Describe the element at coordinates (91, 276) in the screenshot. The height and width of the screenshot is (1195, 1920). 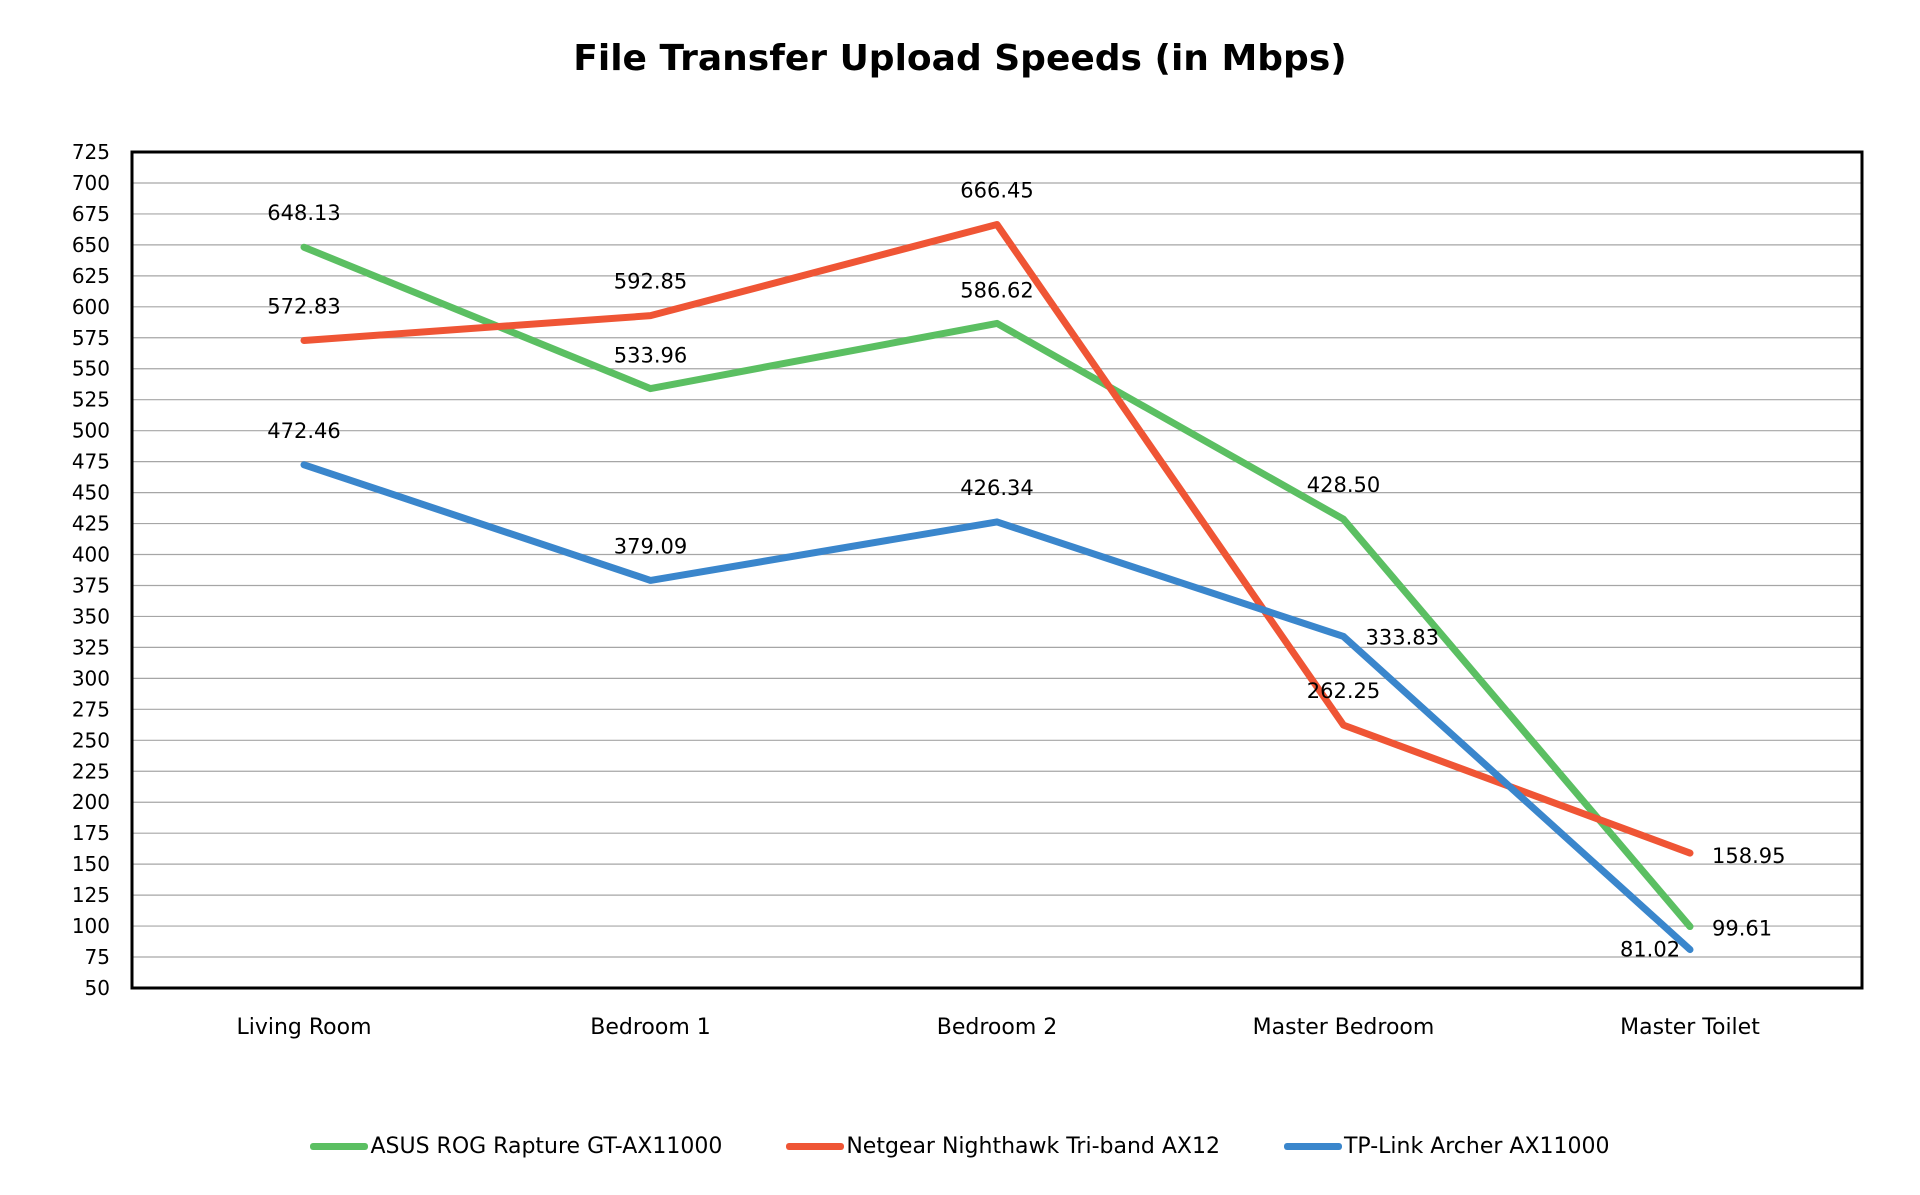
I see `y-tick-label: 625` at that location.